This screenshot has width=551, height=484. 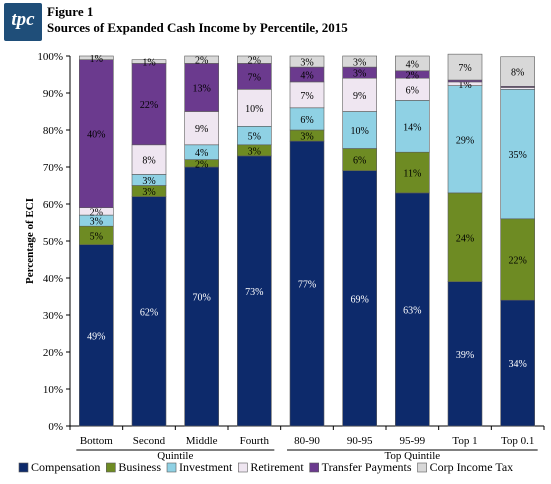 I want to click on legend-label: Corp Income Tax, so click(x=472, y=467).